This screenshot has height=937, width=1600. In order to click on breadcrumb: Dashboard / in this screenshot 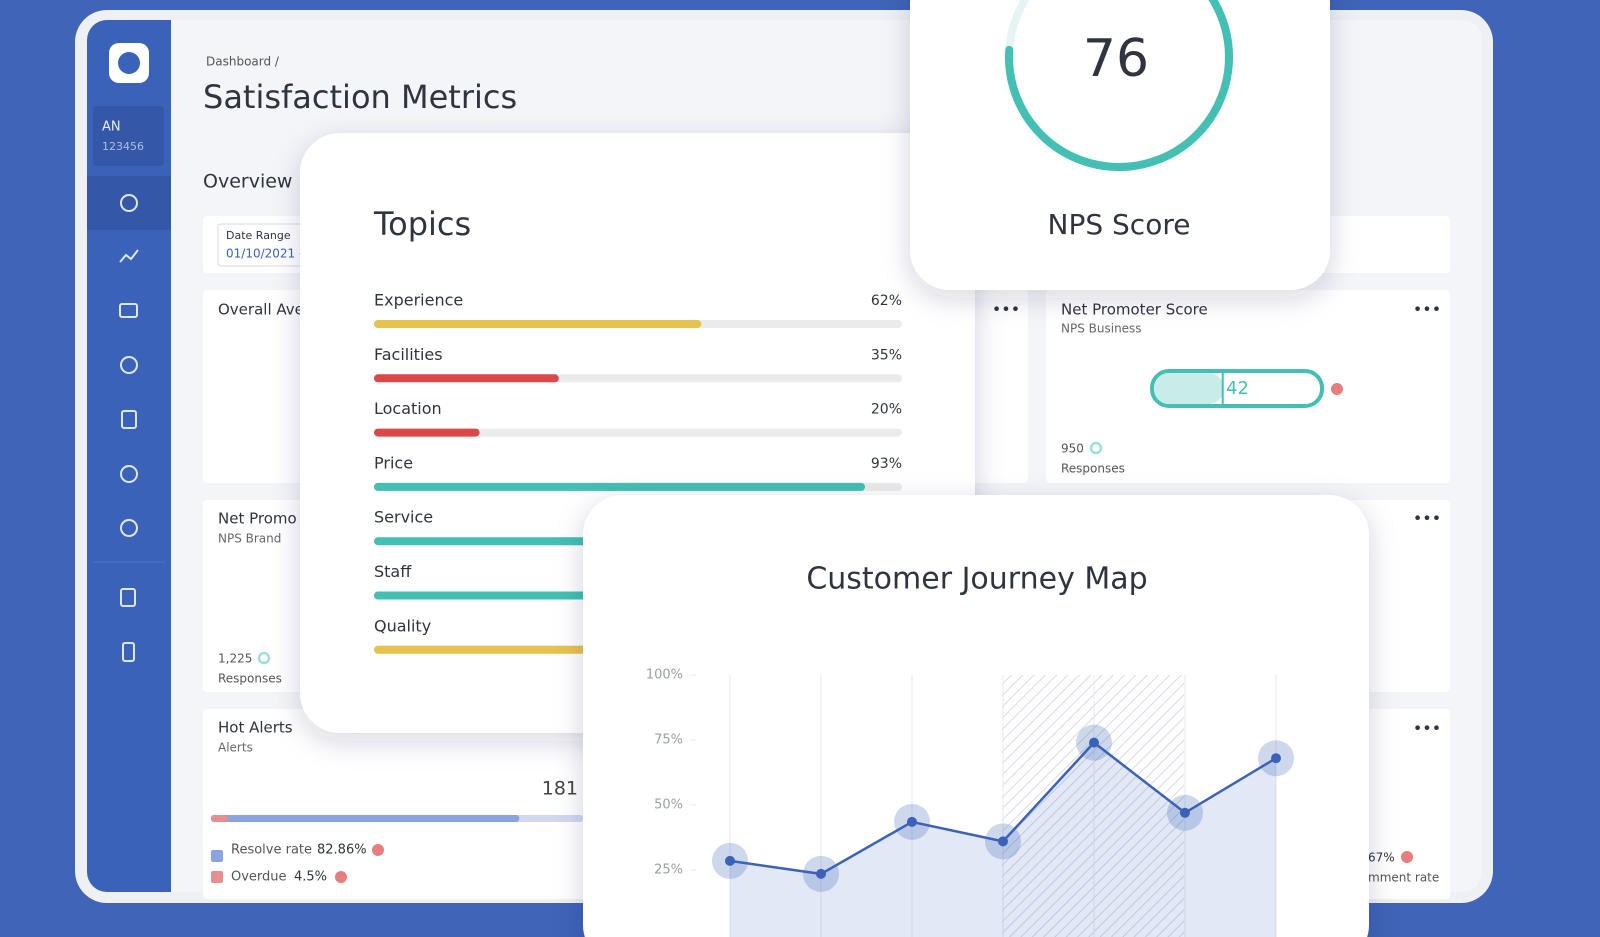, I will do `click(243, 62)`.